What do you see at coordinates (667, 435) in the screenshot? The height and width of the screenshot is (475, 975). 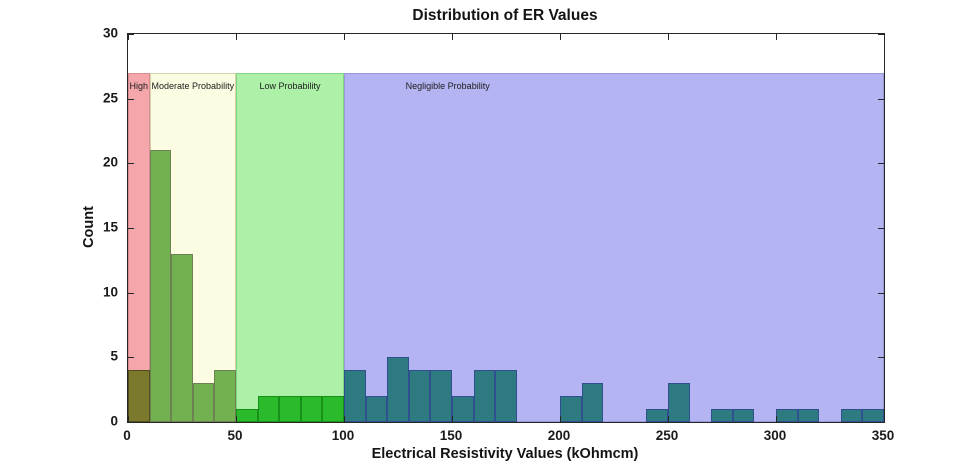 I see `x-tick-label: 250` at bounding box center [667, 435].